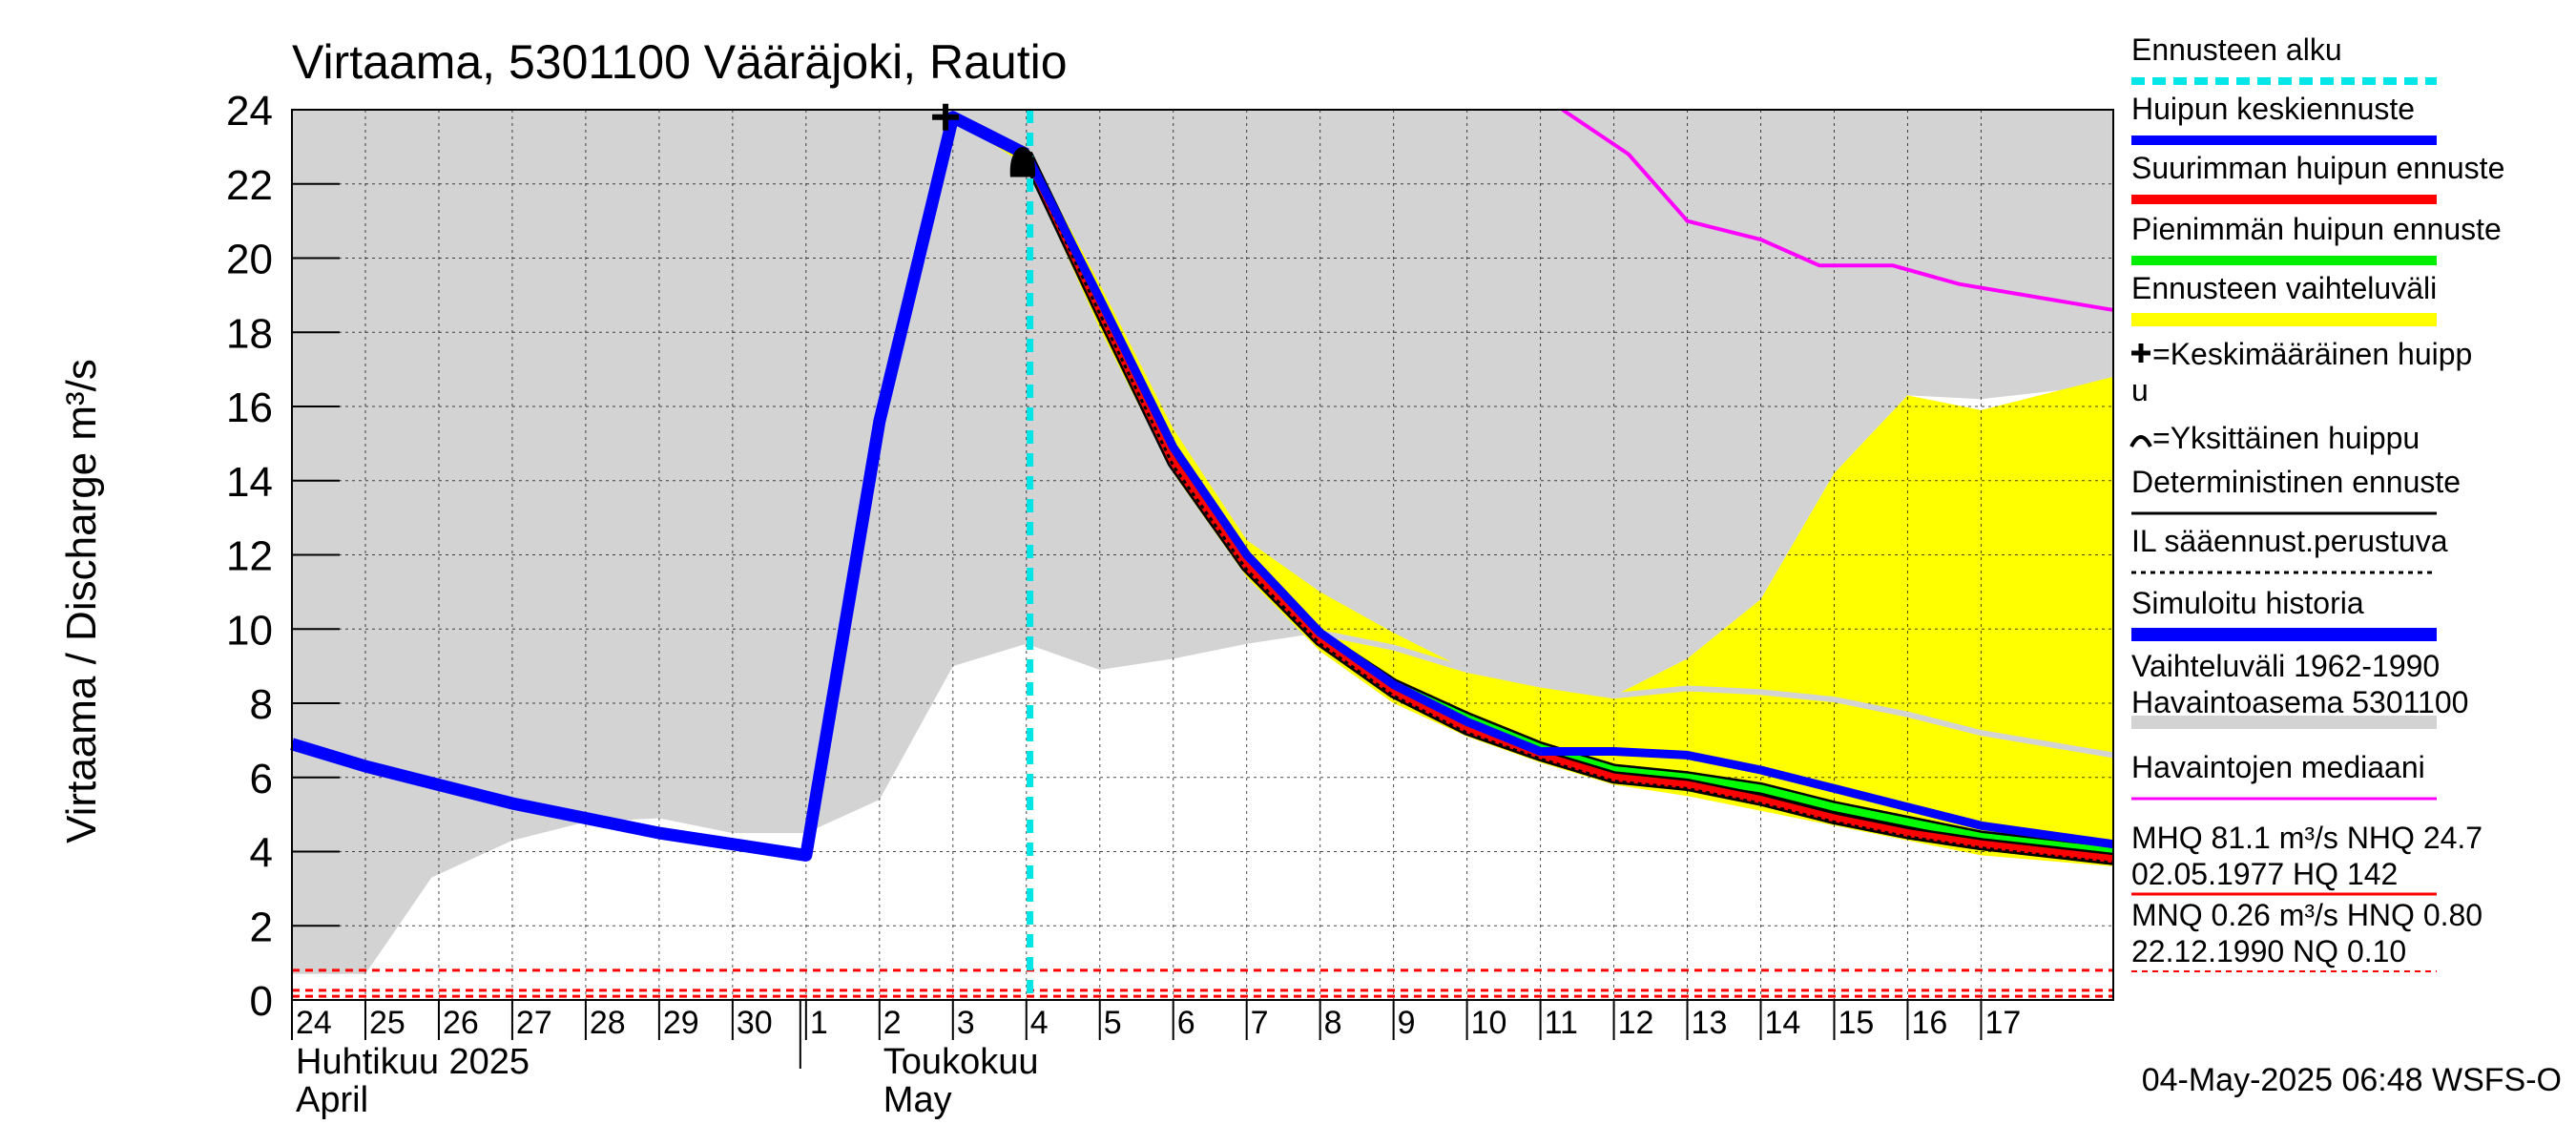 This screenshot has width=2576, height=1145. What do you see at coordinates (755, 1023) in the screenshot?
I see `x-tick-label: 30` at bounding box center [755, 1023].